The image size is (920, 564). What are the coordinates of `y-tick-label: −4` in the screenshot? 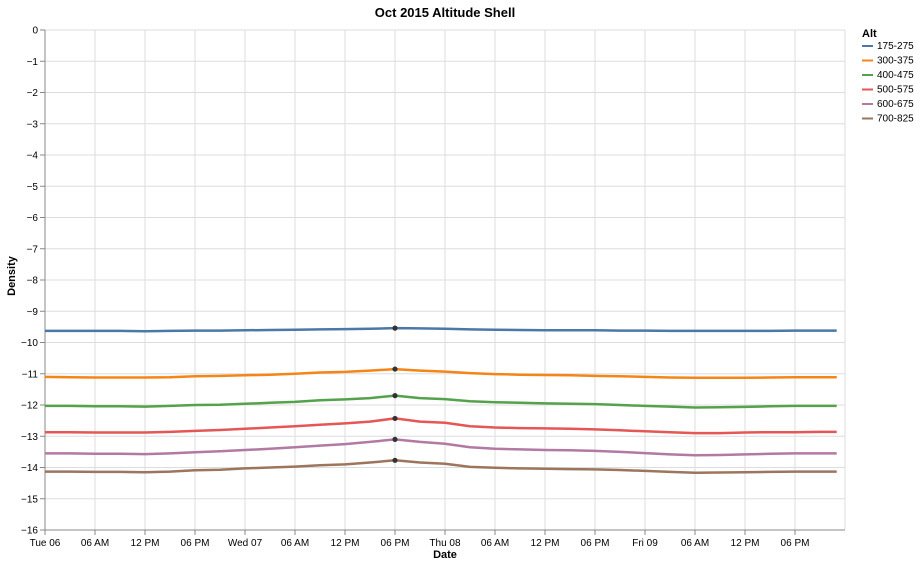 It's located at (33, 156).